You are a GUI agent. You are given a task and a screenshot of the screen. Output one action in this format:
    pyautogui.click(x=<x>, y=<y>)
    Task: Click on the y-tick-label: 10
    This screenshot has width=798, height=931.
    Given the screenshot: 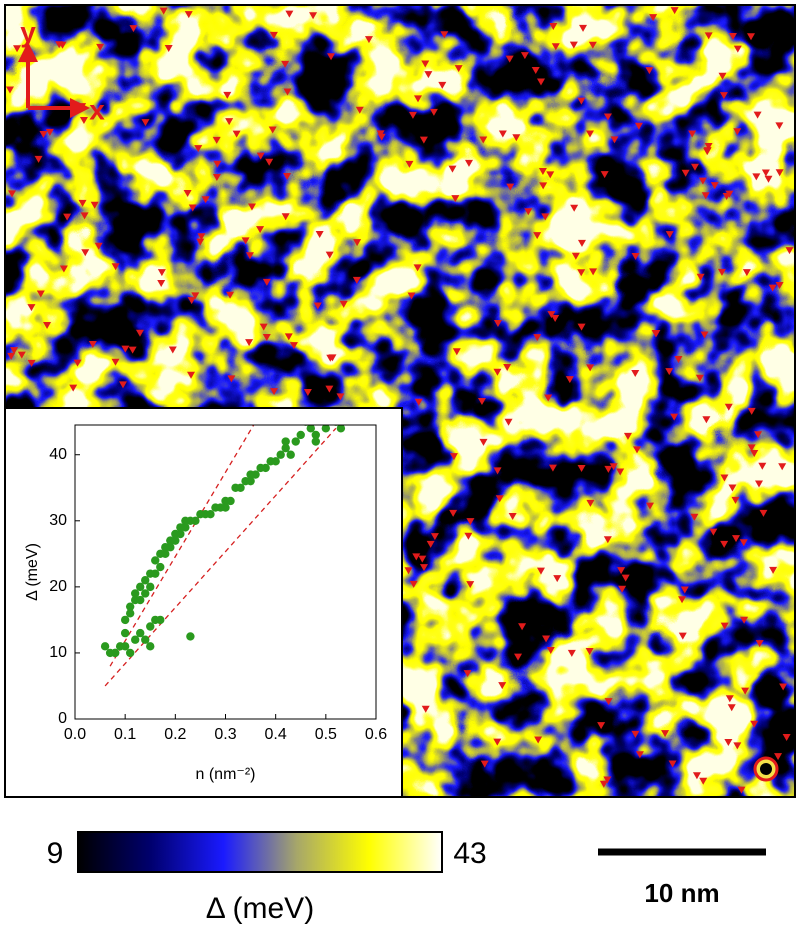 What is the action you would take?
    pyautogui.click(x=58, y=652)
    